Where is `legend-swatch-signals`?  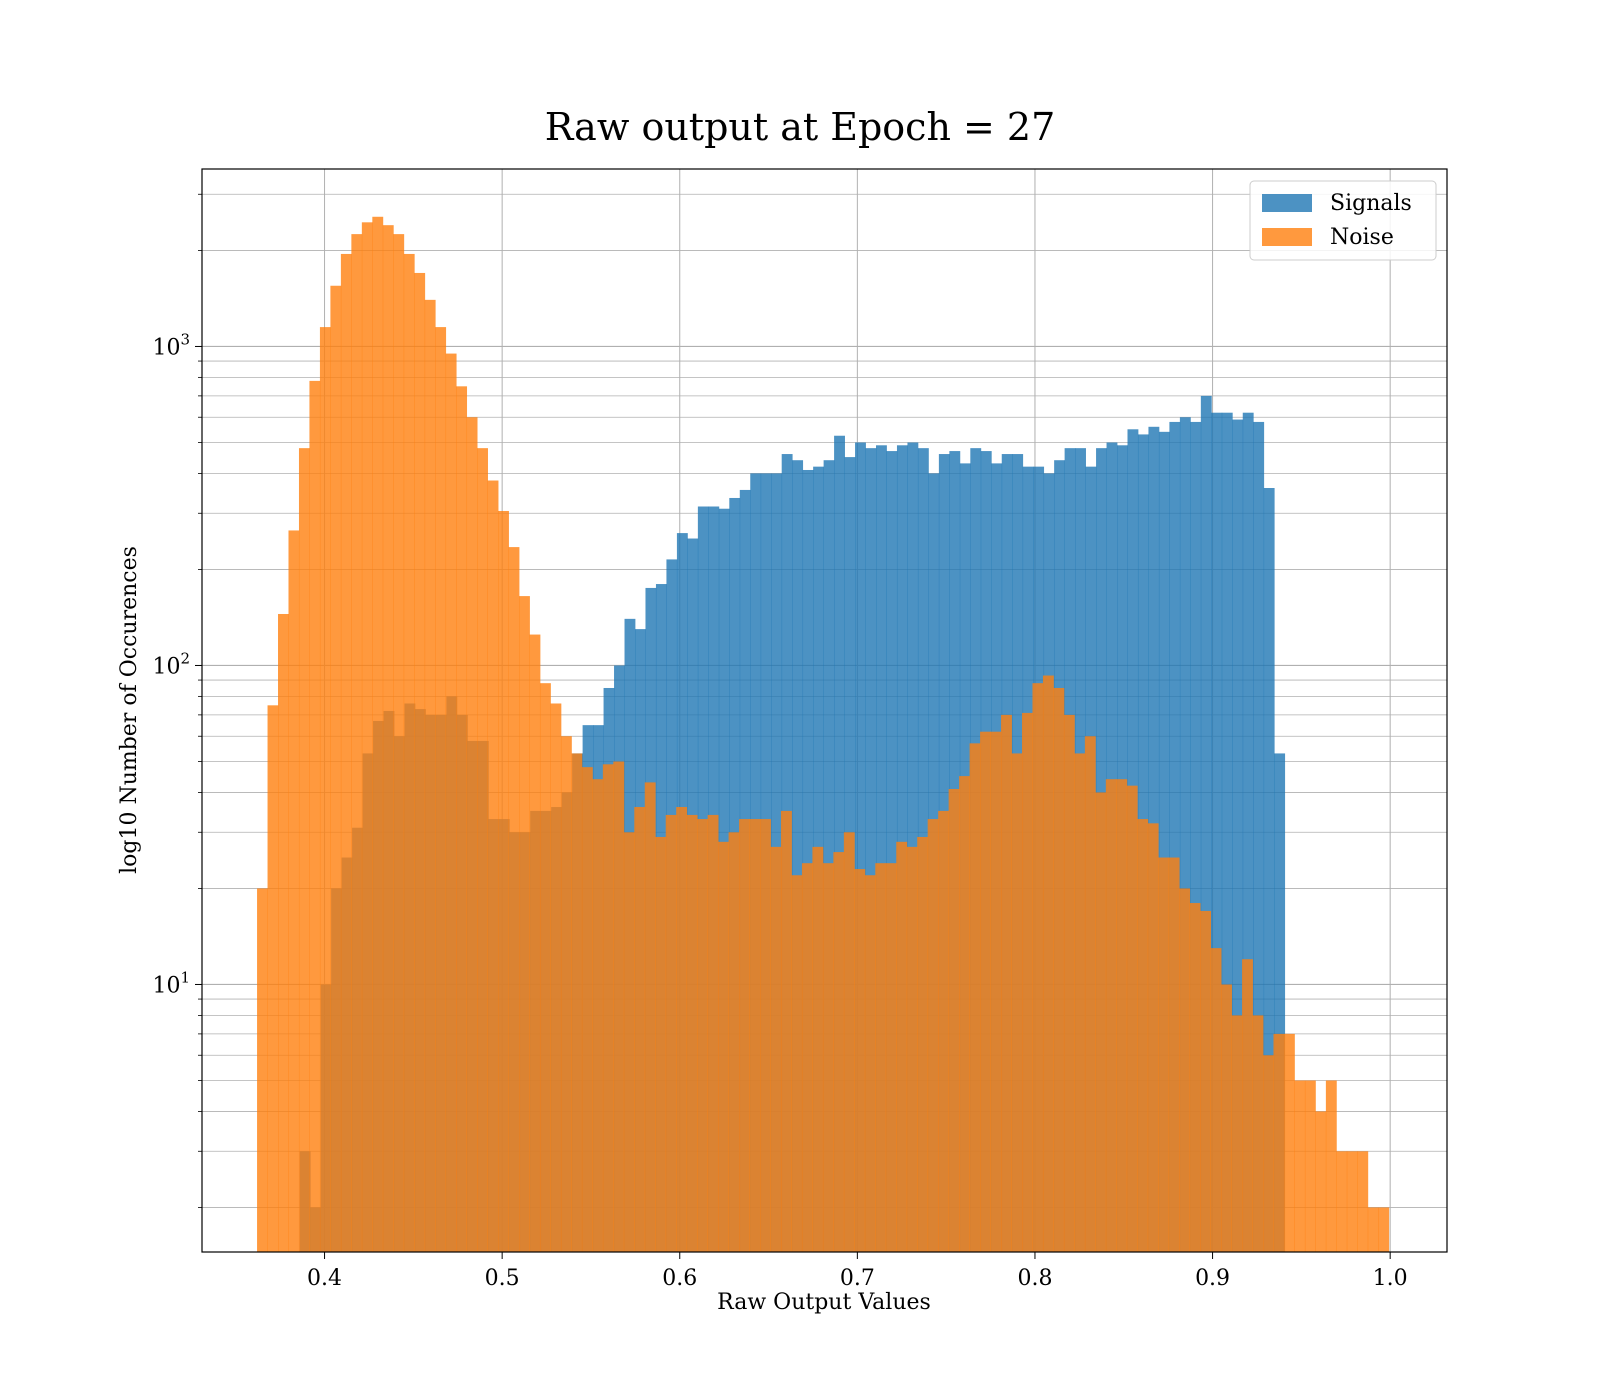
legend-swatch-signals is located at coordinates (1287, 203).